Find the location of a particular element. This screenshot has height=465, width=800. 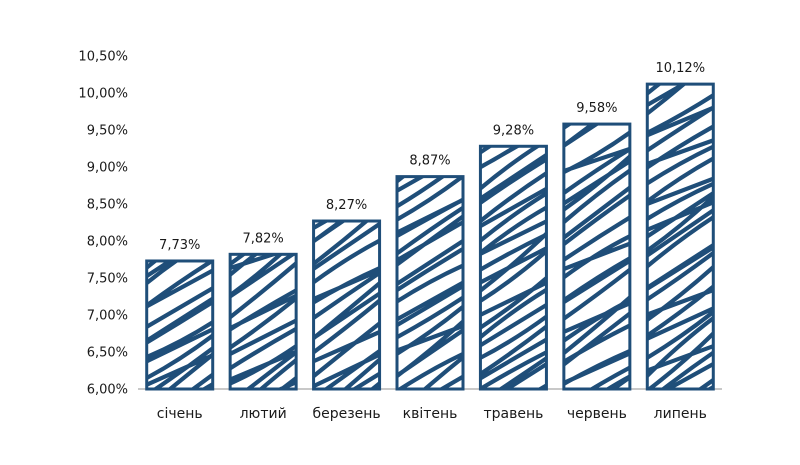

y-tick-label: 8,00% is located at coordinates (107, 242).